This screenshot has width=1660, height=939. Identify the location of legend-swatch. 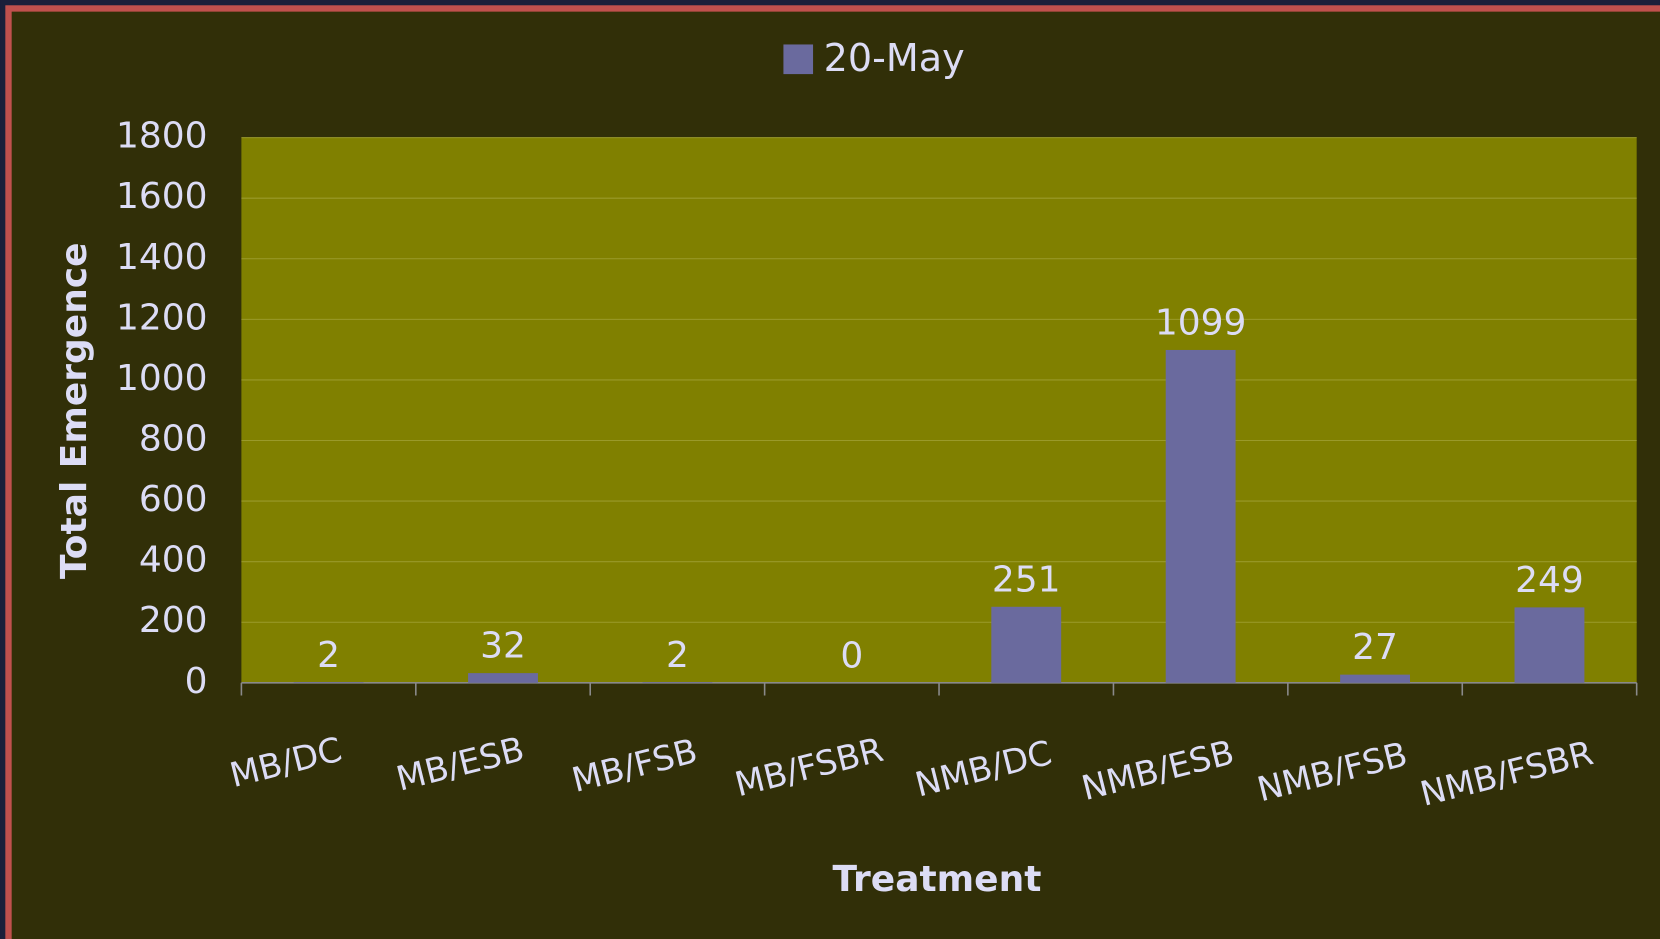
(798, 59).